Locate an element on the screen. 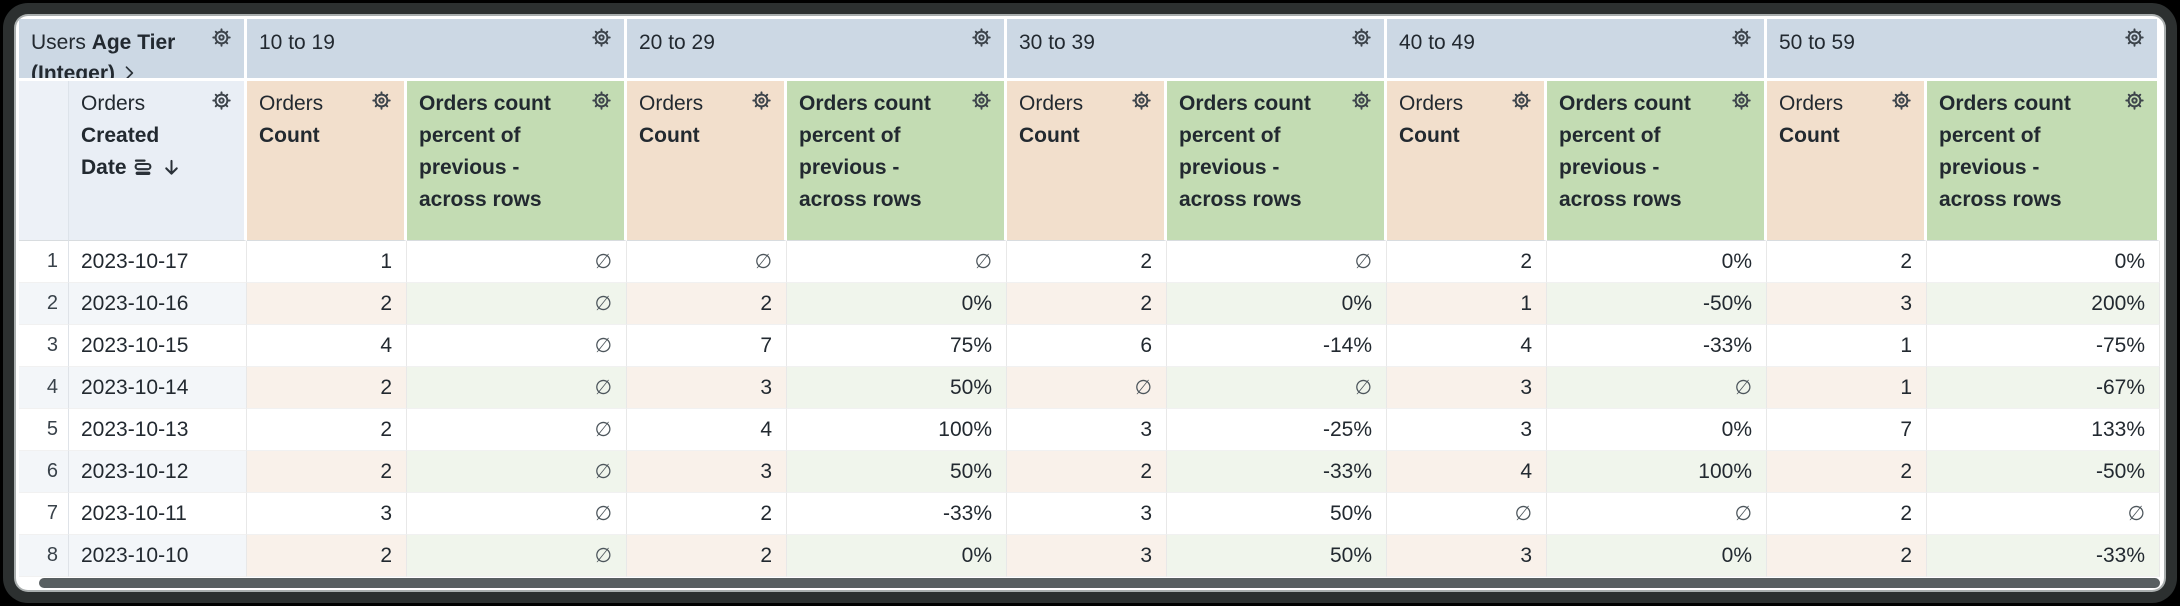 The height and width of the screenshot is (606, 2180). date-cell: 2023-10-12 is located at coordinates (158, 472).